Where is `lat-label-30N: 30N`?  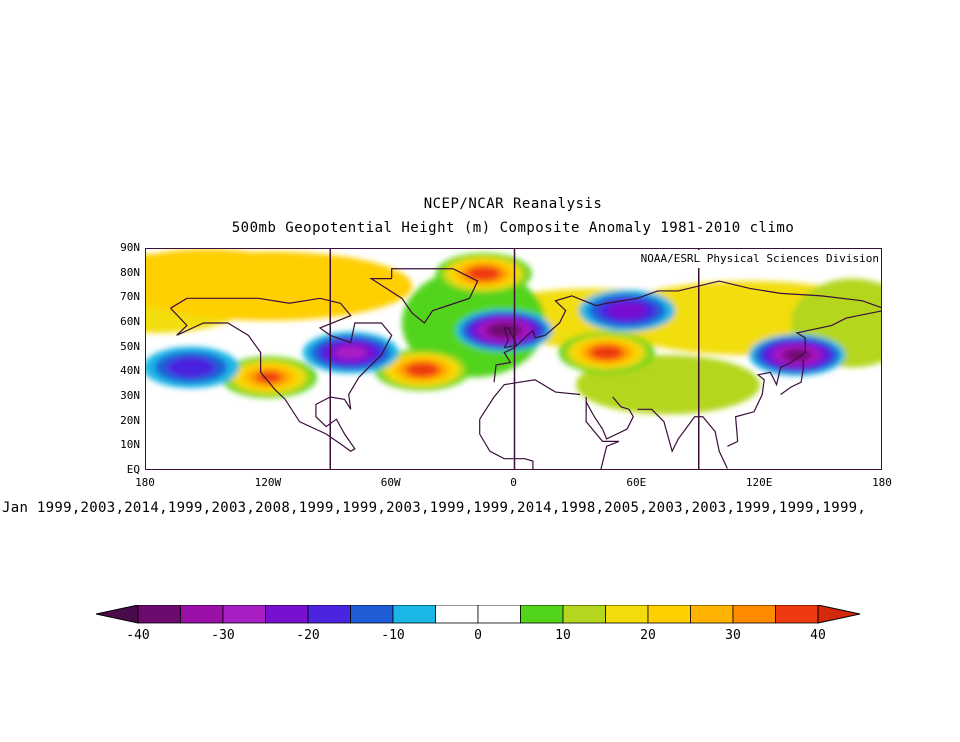
lat-label-30N: 30N is located at coordinates (130, 395).